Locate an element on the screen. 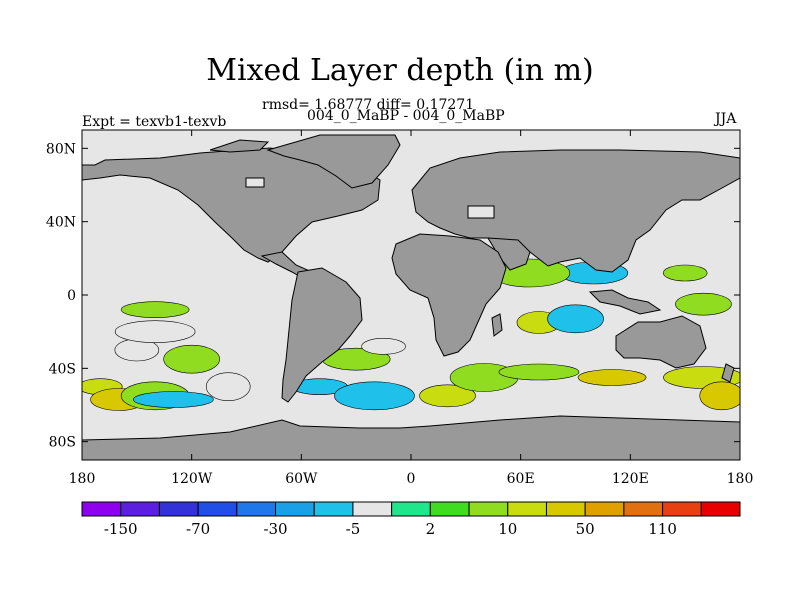 Image resolution: width=800 pixels, height=600 pixels. y-tick-label: 40S is located at coordinates (62, 369).